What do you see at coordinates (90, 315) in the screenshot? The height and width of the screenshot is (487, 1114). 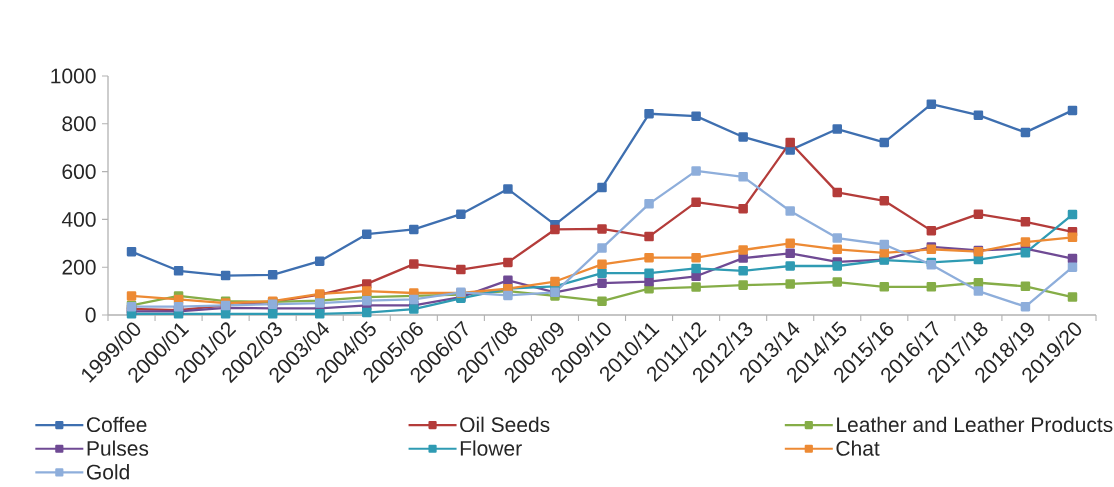 I see `y-tick-label: 0` at bounding box center [90, 315].